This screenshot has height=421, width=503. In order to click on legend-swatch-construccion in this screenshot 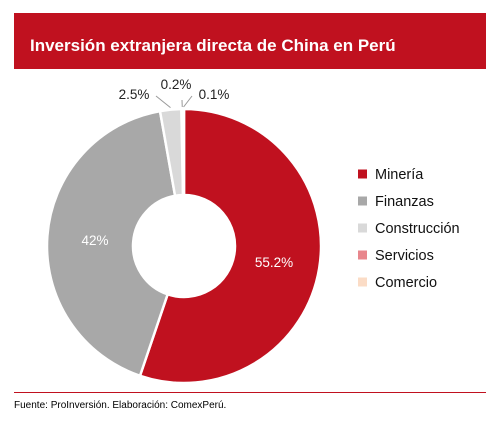, I will do `click(362, 228)`.